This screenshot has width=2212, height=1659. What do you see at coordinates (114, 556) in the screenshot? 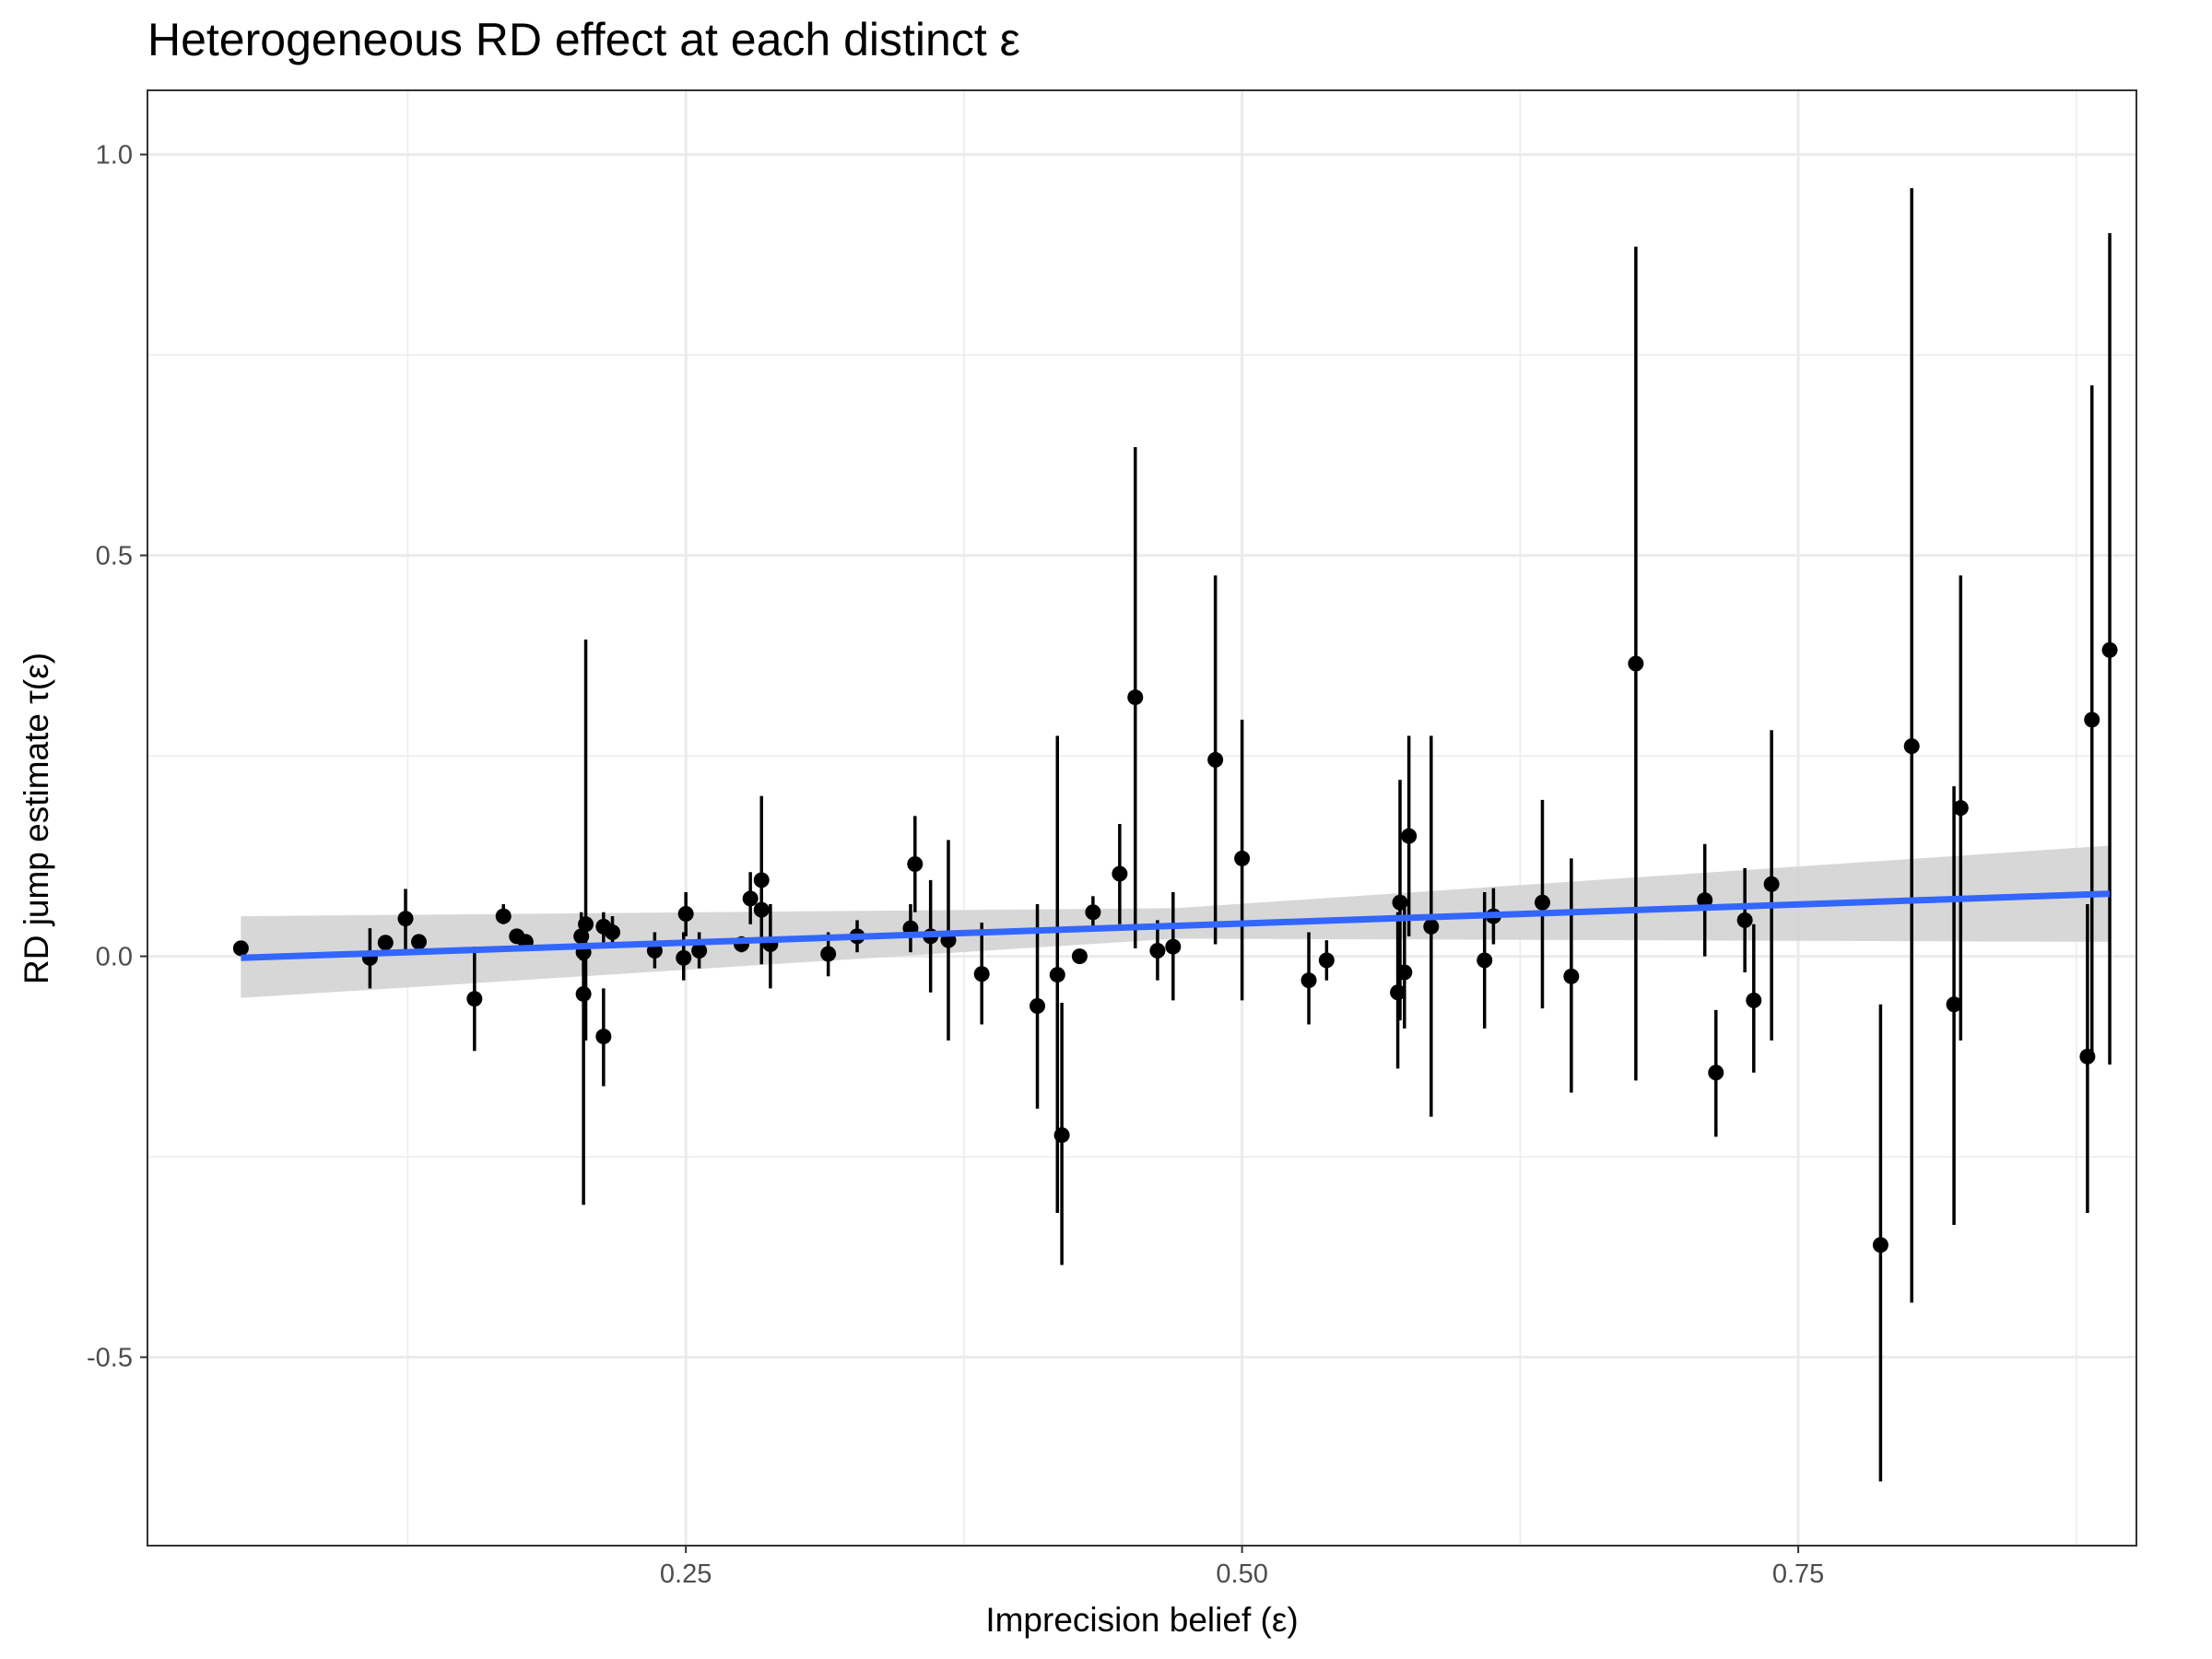
I see `y-tick-label: 0.5` at bounding box center [114, 556].